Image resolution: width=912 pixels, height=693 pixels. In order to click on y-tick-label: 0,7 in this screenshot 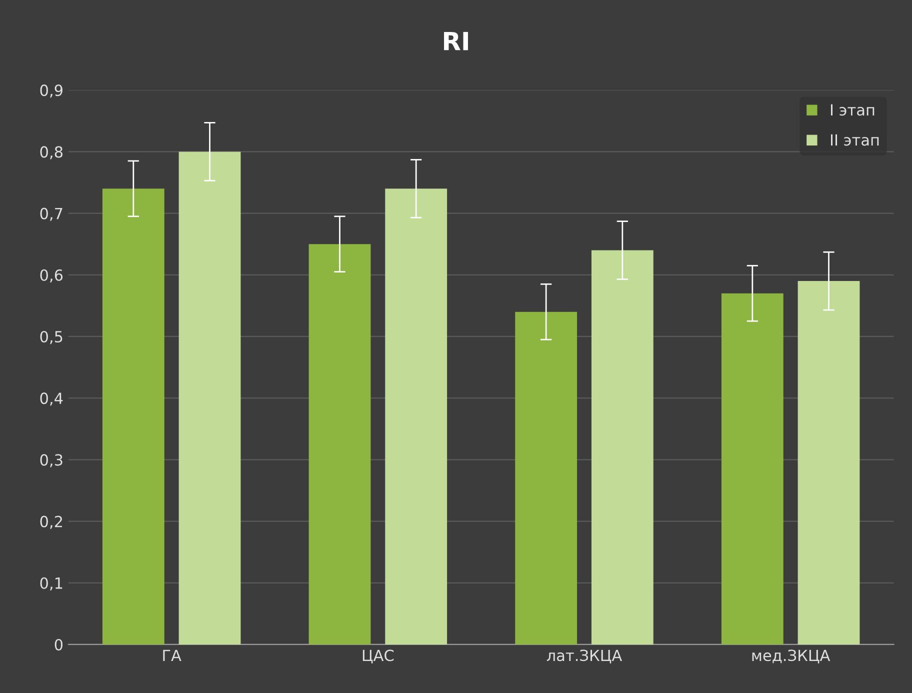, I will do `click(51, 214)`.